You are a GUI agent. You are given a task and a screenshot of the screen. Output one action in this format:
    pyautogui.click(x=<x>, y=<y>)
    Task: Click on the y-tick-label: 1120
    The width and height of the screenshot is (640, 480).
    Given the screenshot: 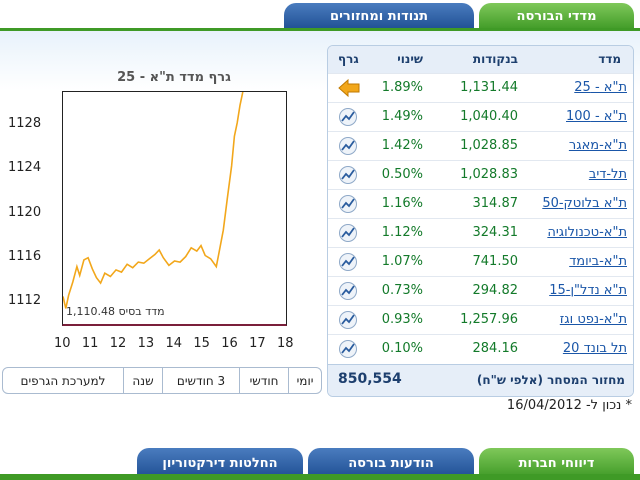 What is the action you would take?
    pyautogui.click(x=25, y=212)
    